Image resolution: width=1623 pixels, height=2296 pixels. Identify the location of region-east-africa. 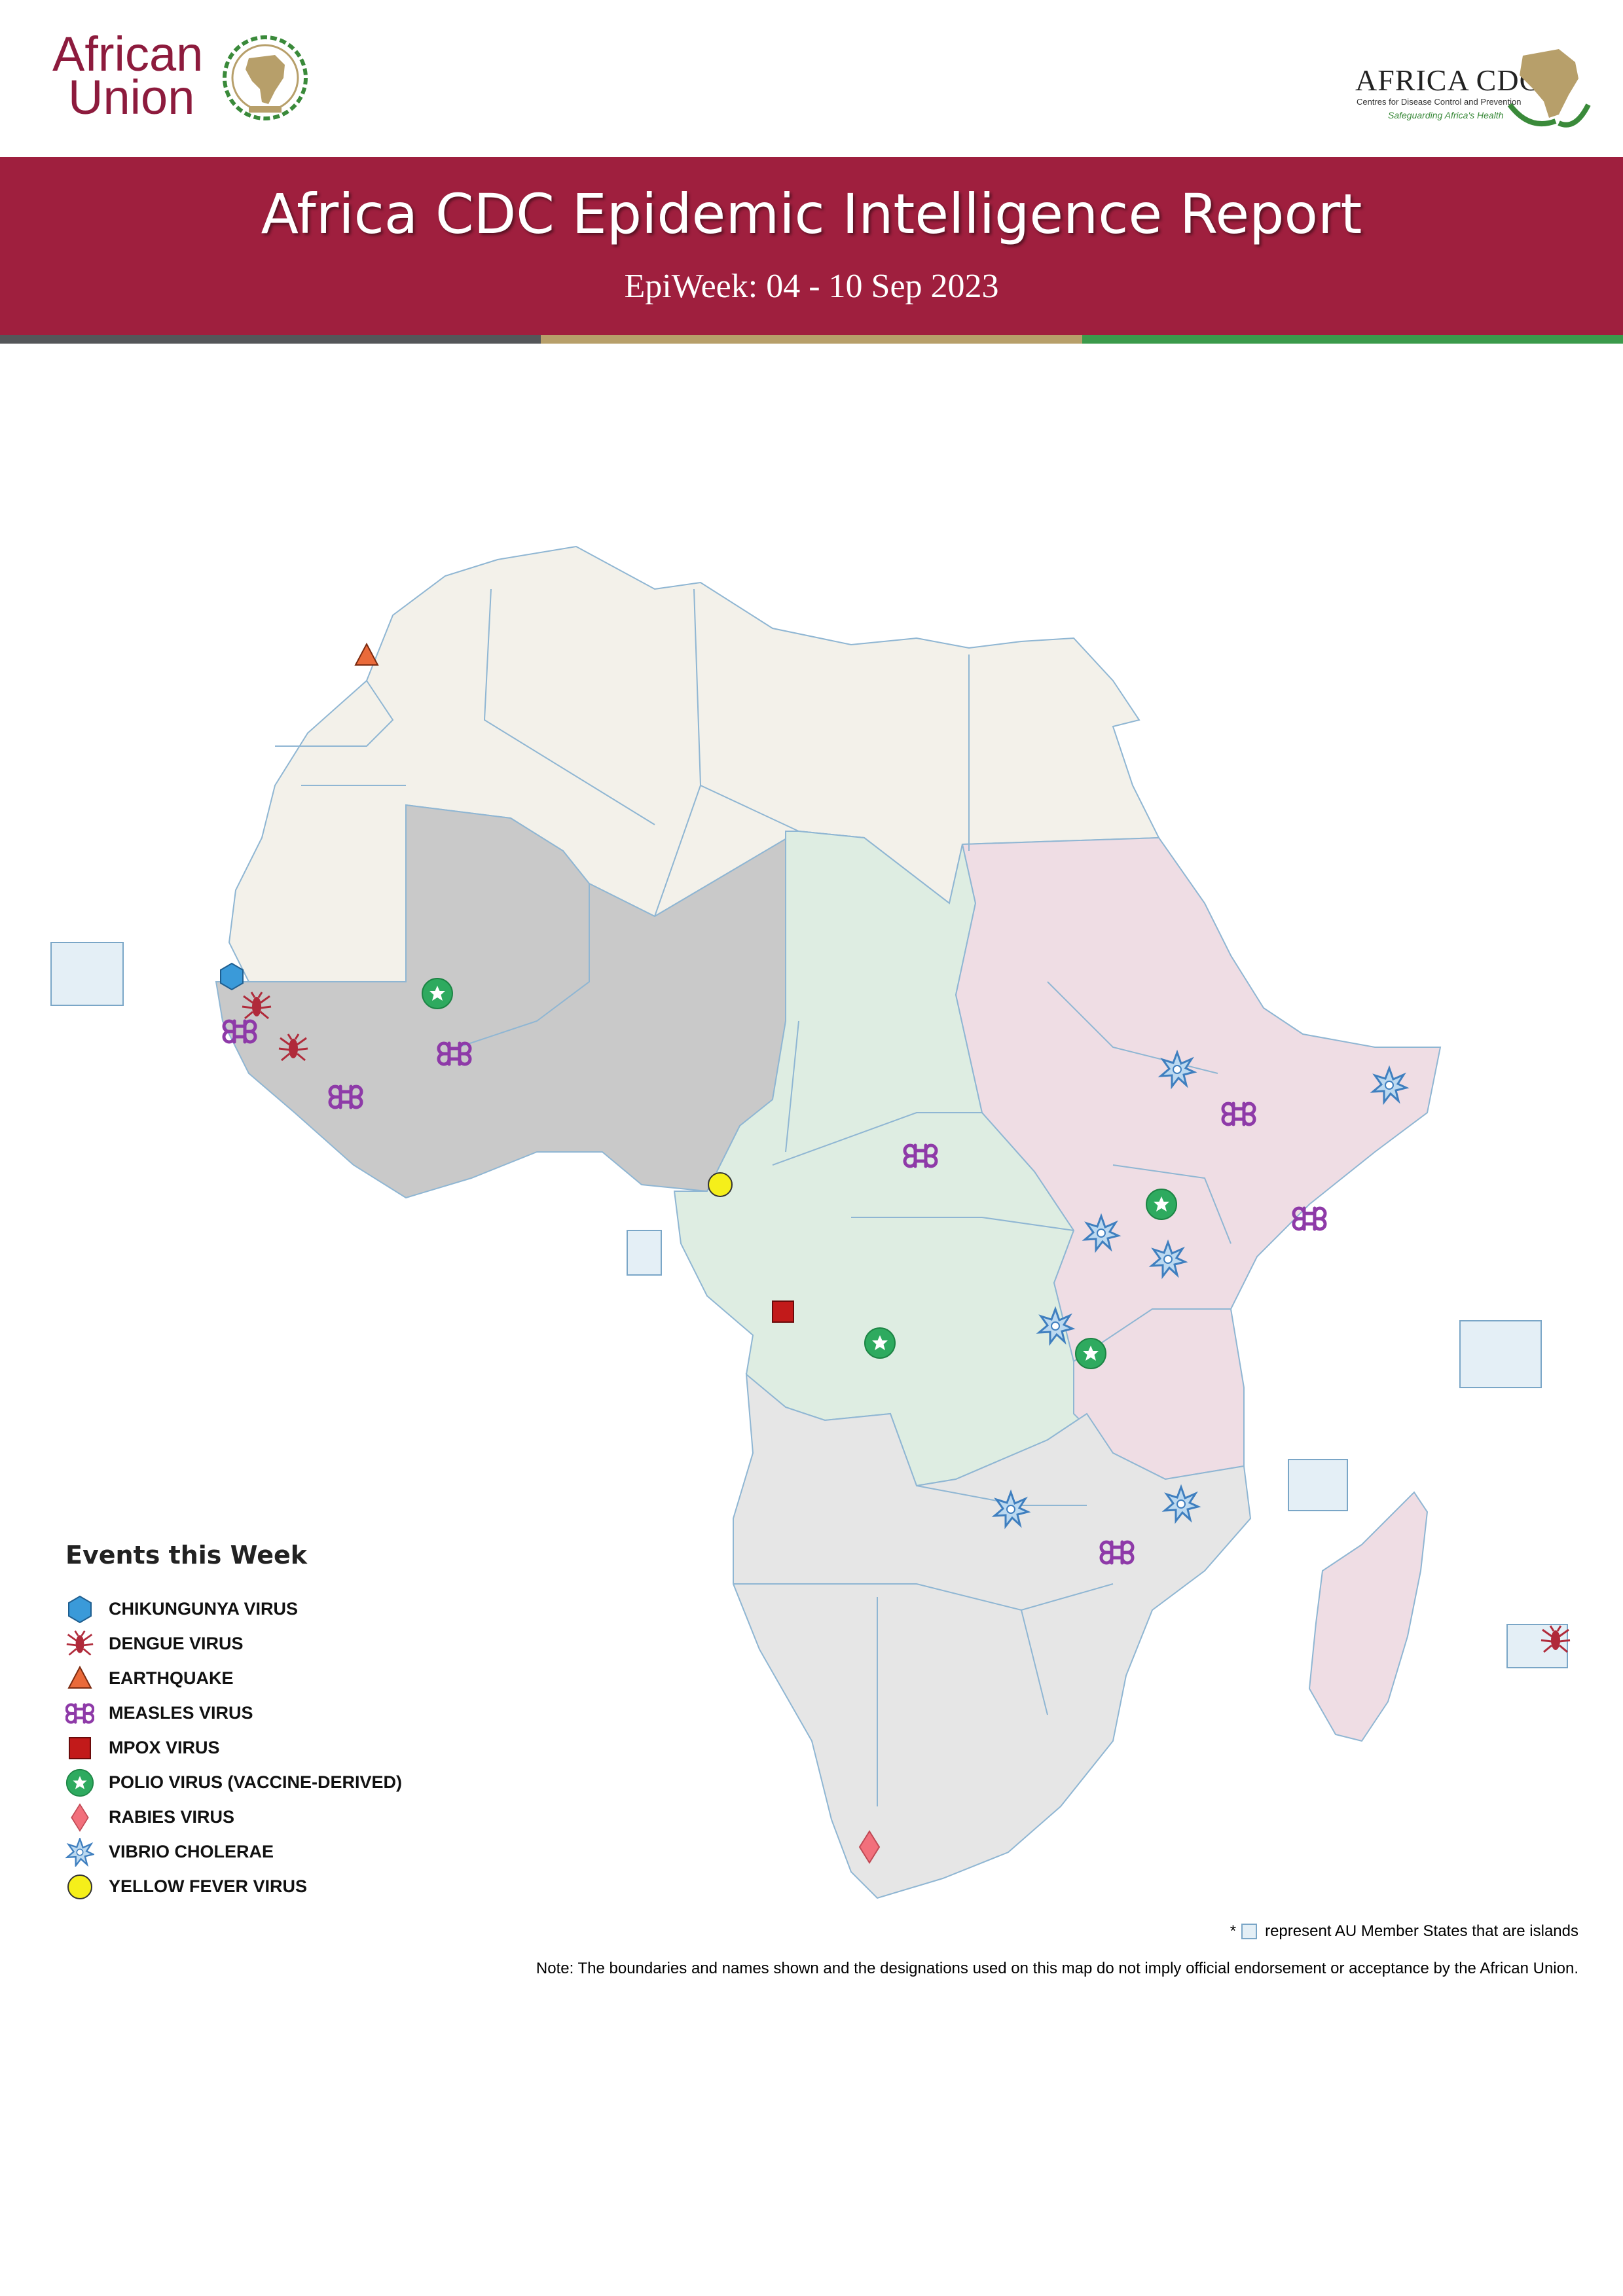
(1198, 1158).